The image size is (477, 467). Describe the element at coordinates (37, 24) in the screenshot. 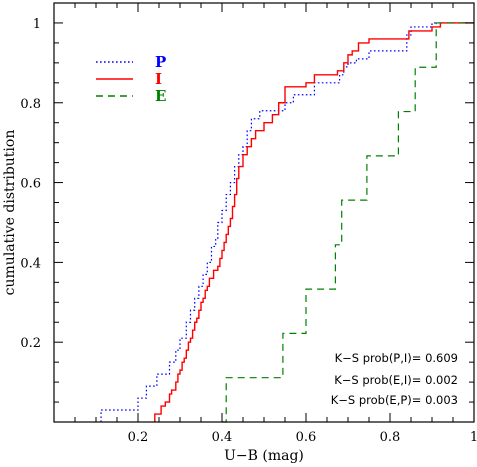

I see `y-tick-label: 1` at that location.